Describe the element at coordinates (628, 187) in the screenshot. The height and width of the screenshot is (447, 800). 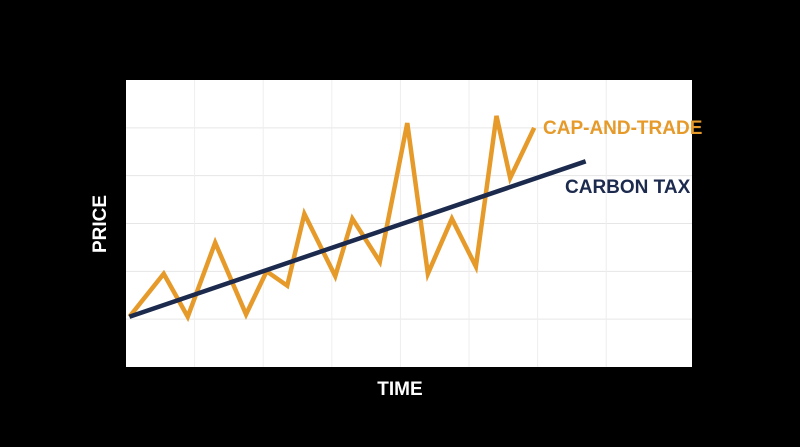
I see `series-label: CARBON TAX` at that location.